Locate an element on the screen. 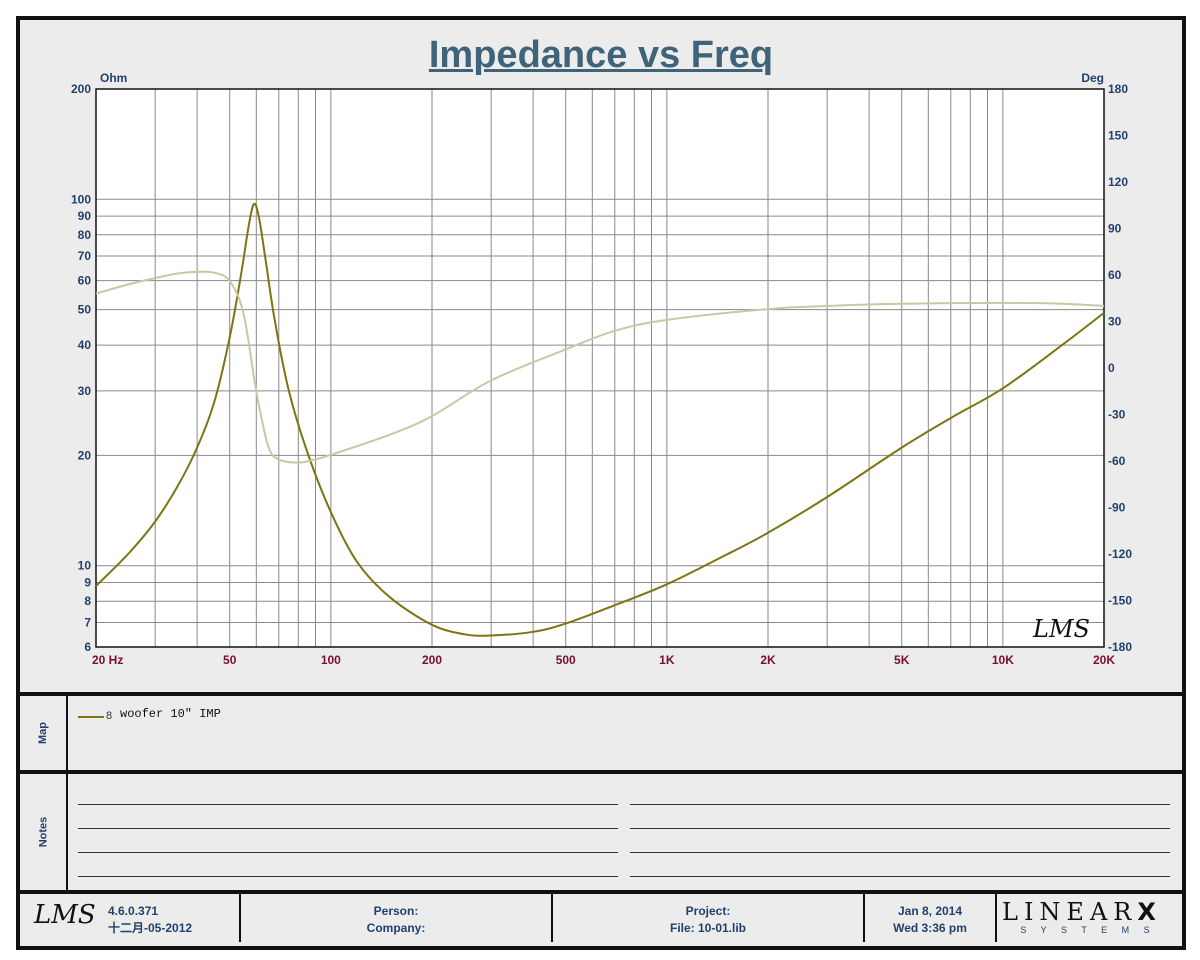 This screenshot has height=960, width=1200. y-left-tick-label: 6 is located at coordinates (87, 647).